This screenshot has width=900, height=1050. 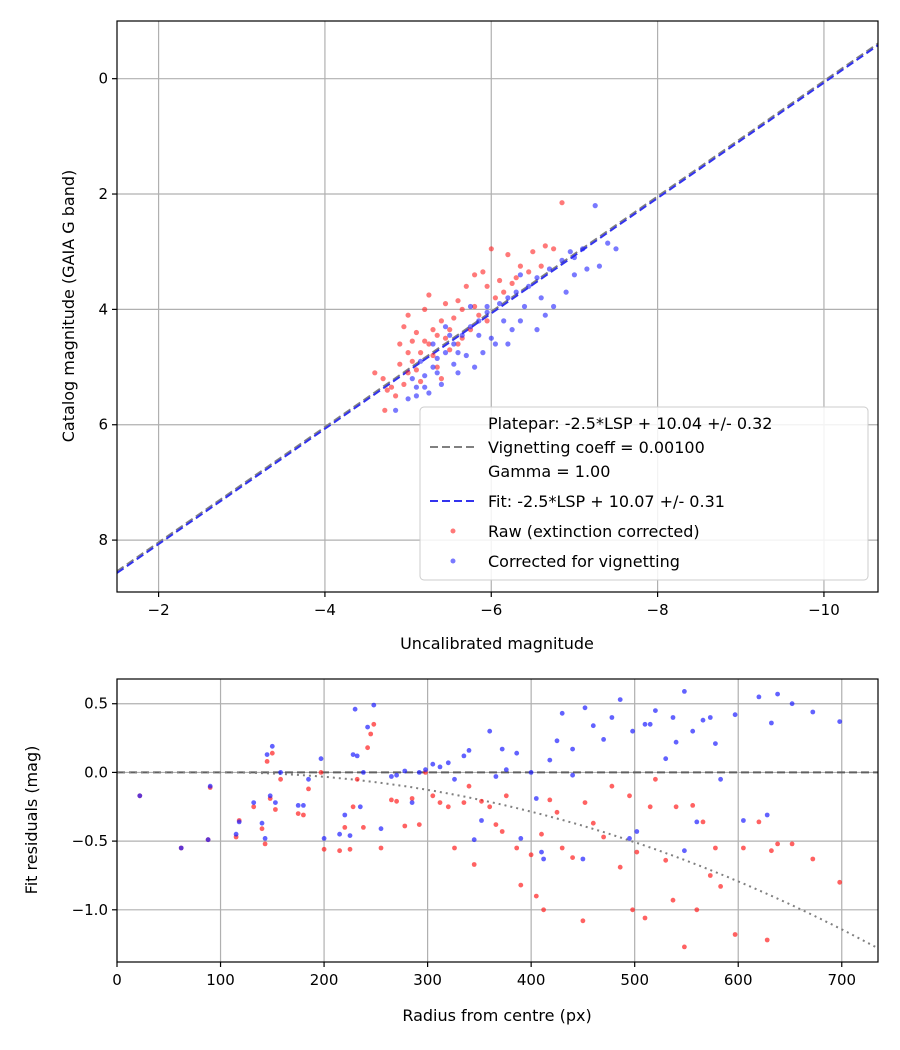 What do you see at coordinates (103, 540) in the screenshot?
I see `y-tick-label: 8` at bounding box center [103, 540].